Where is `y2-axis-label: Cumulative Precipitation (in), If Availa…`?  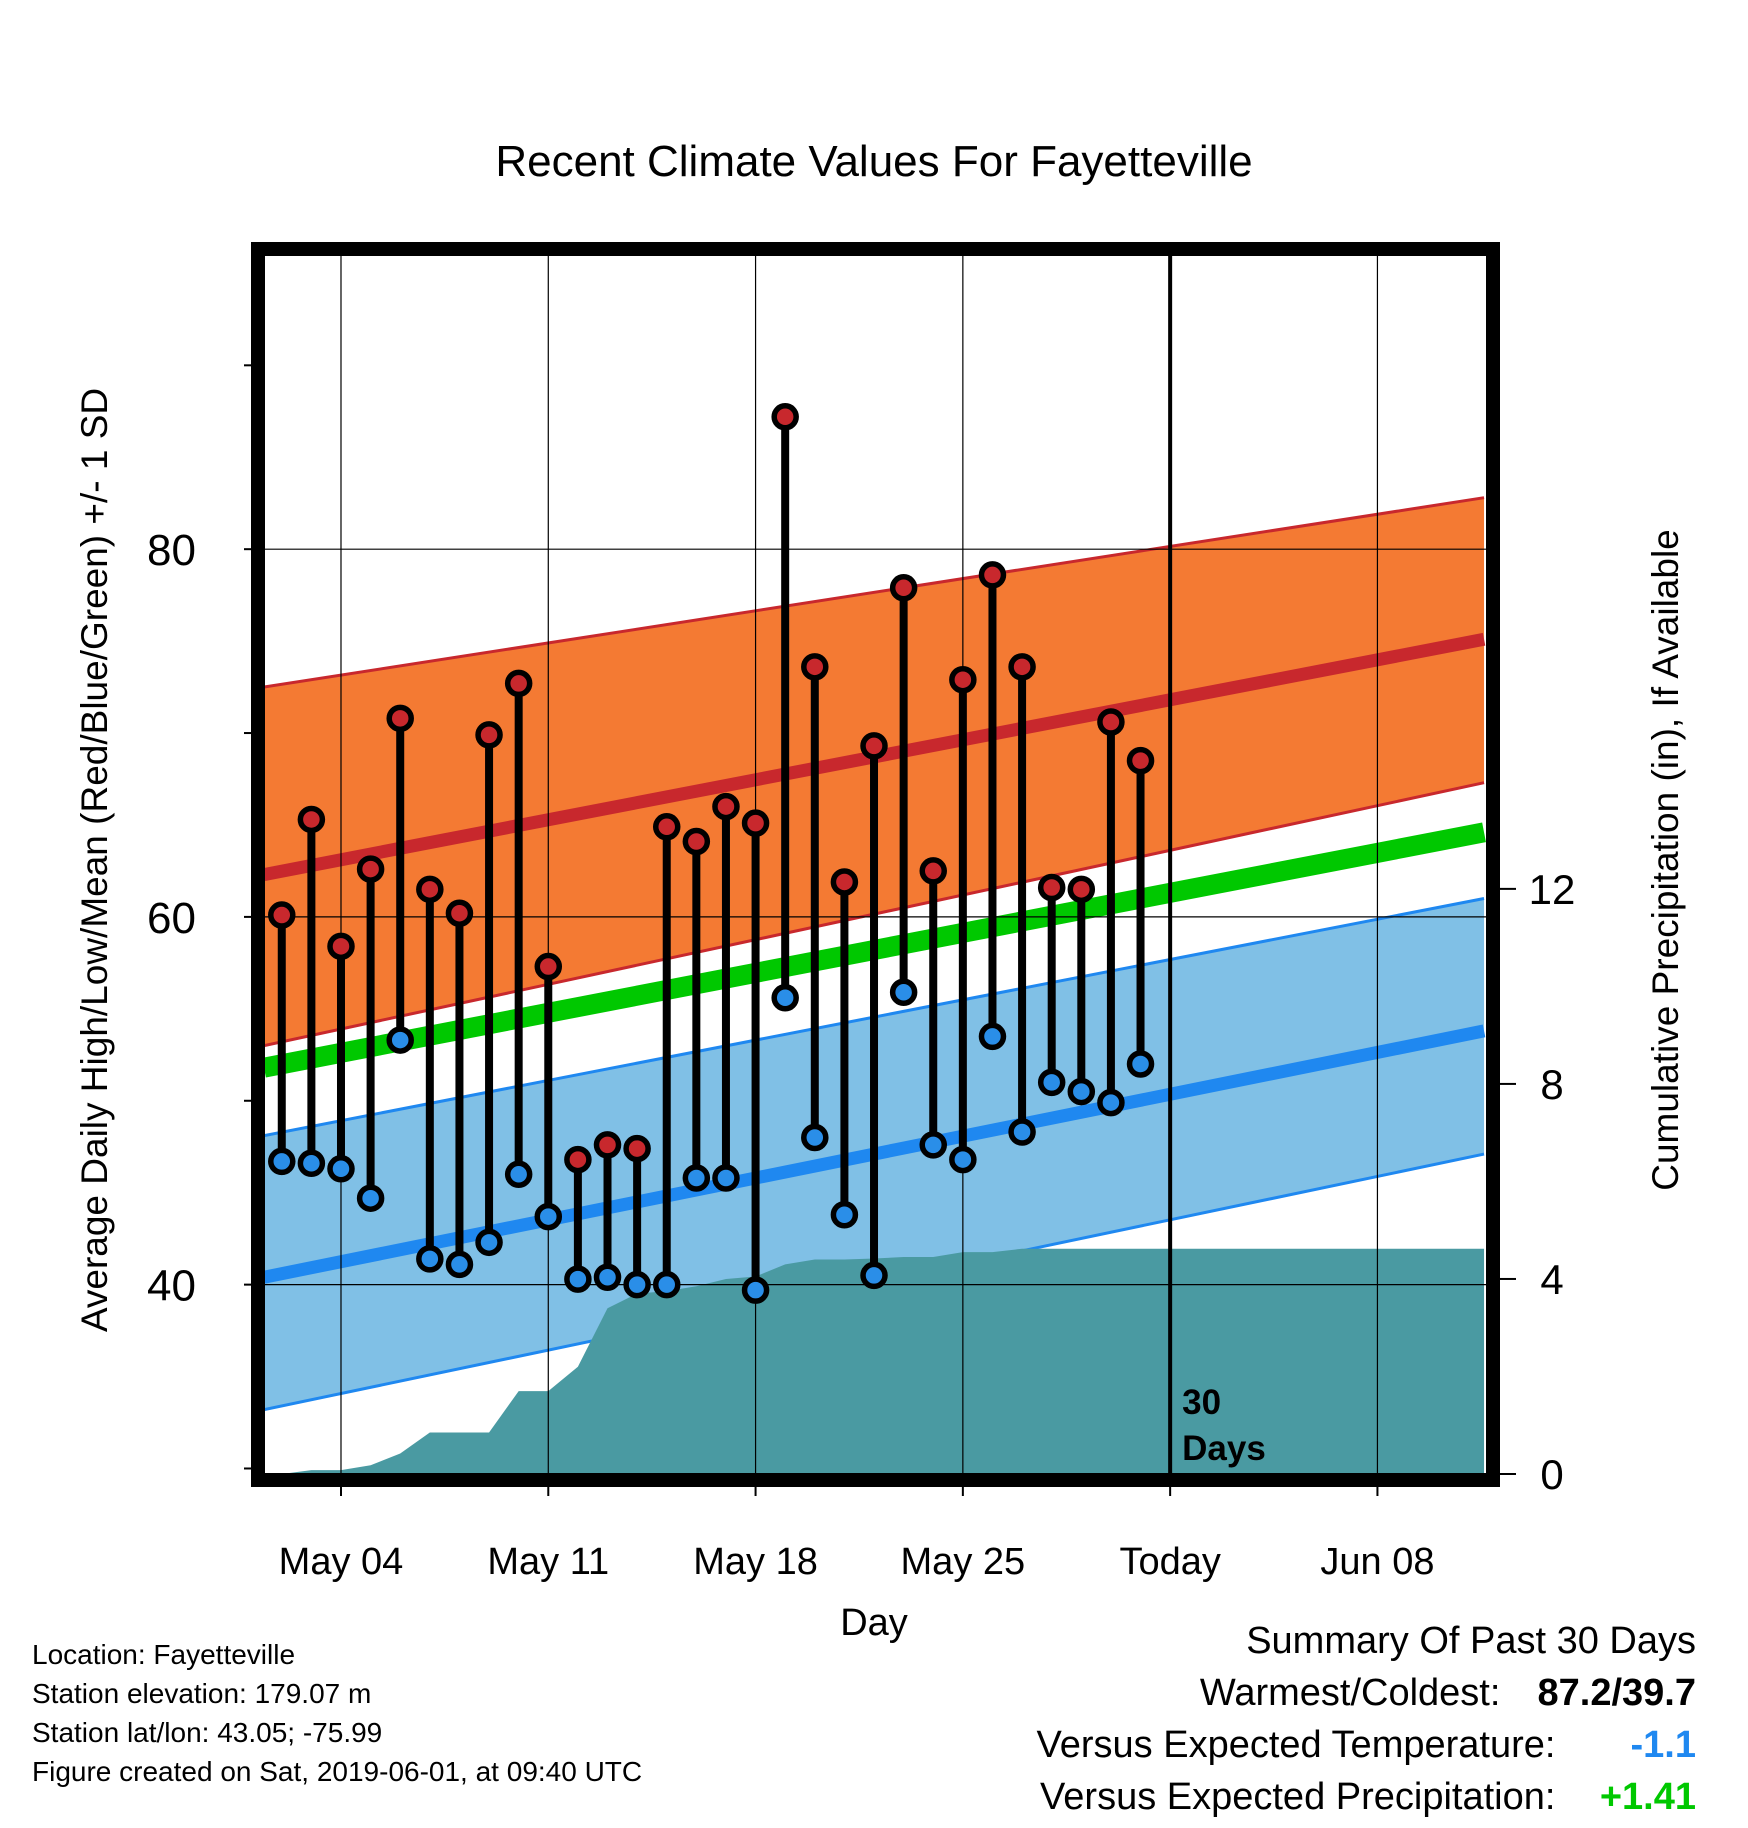 y2-axis-label: Cumulative Precipitation (in), If Availa… is located at coordinates (1665, 860).